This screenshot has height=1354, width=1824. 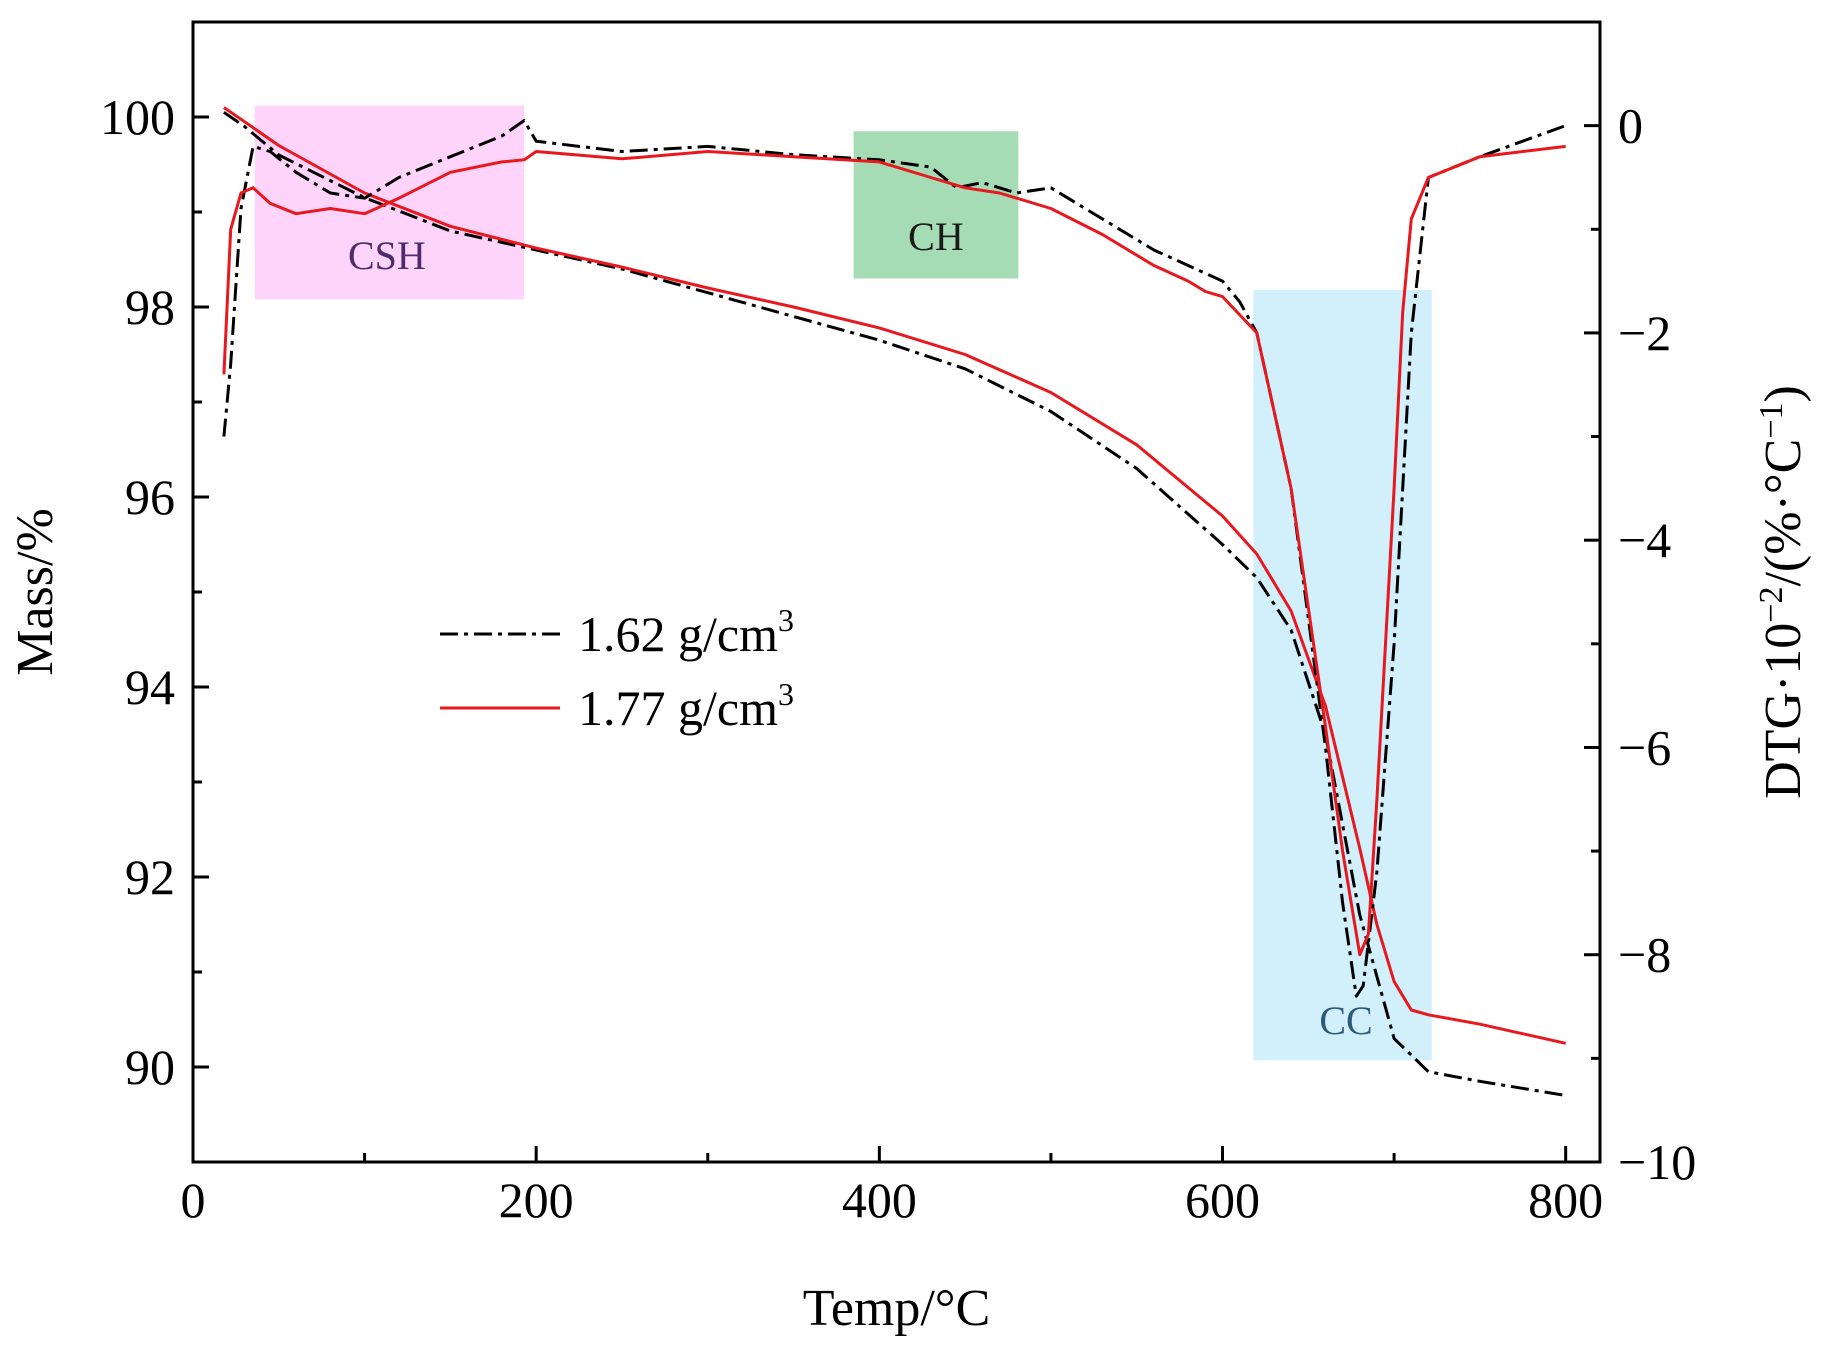 I want to click on legend-name: 1.62 g/cm, so click(x=678, y=634).